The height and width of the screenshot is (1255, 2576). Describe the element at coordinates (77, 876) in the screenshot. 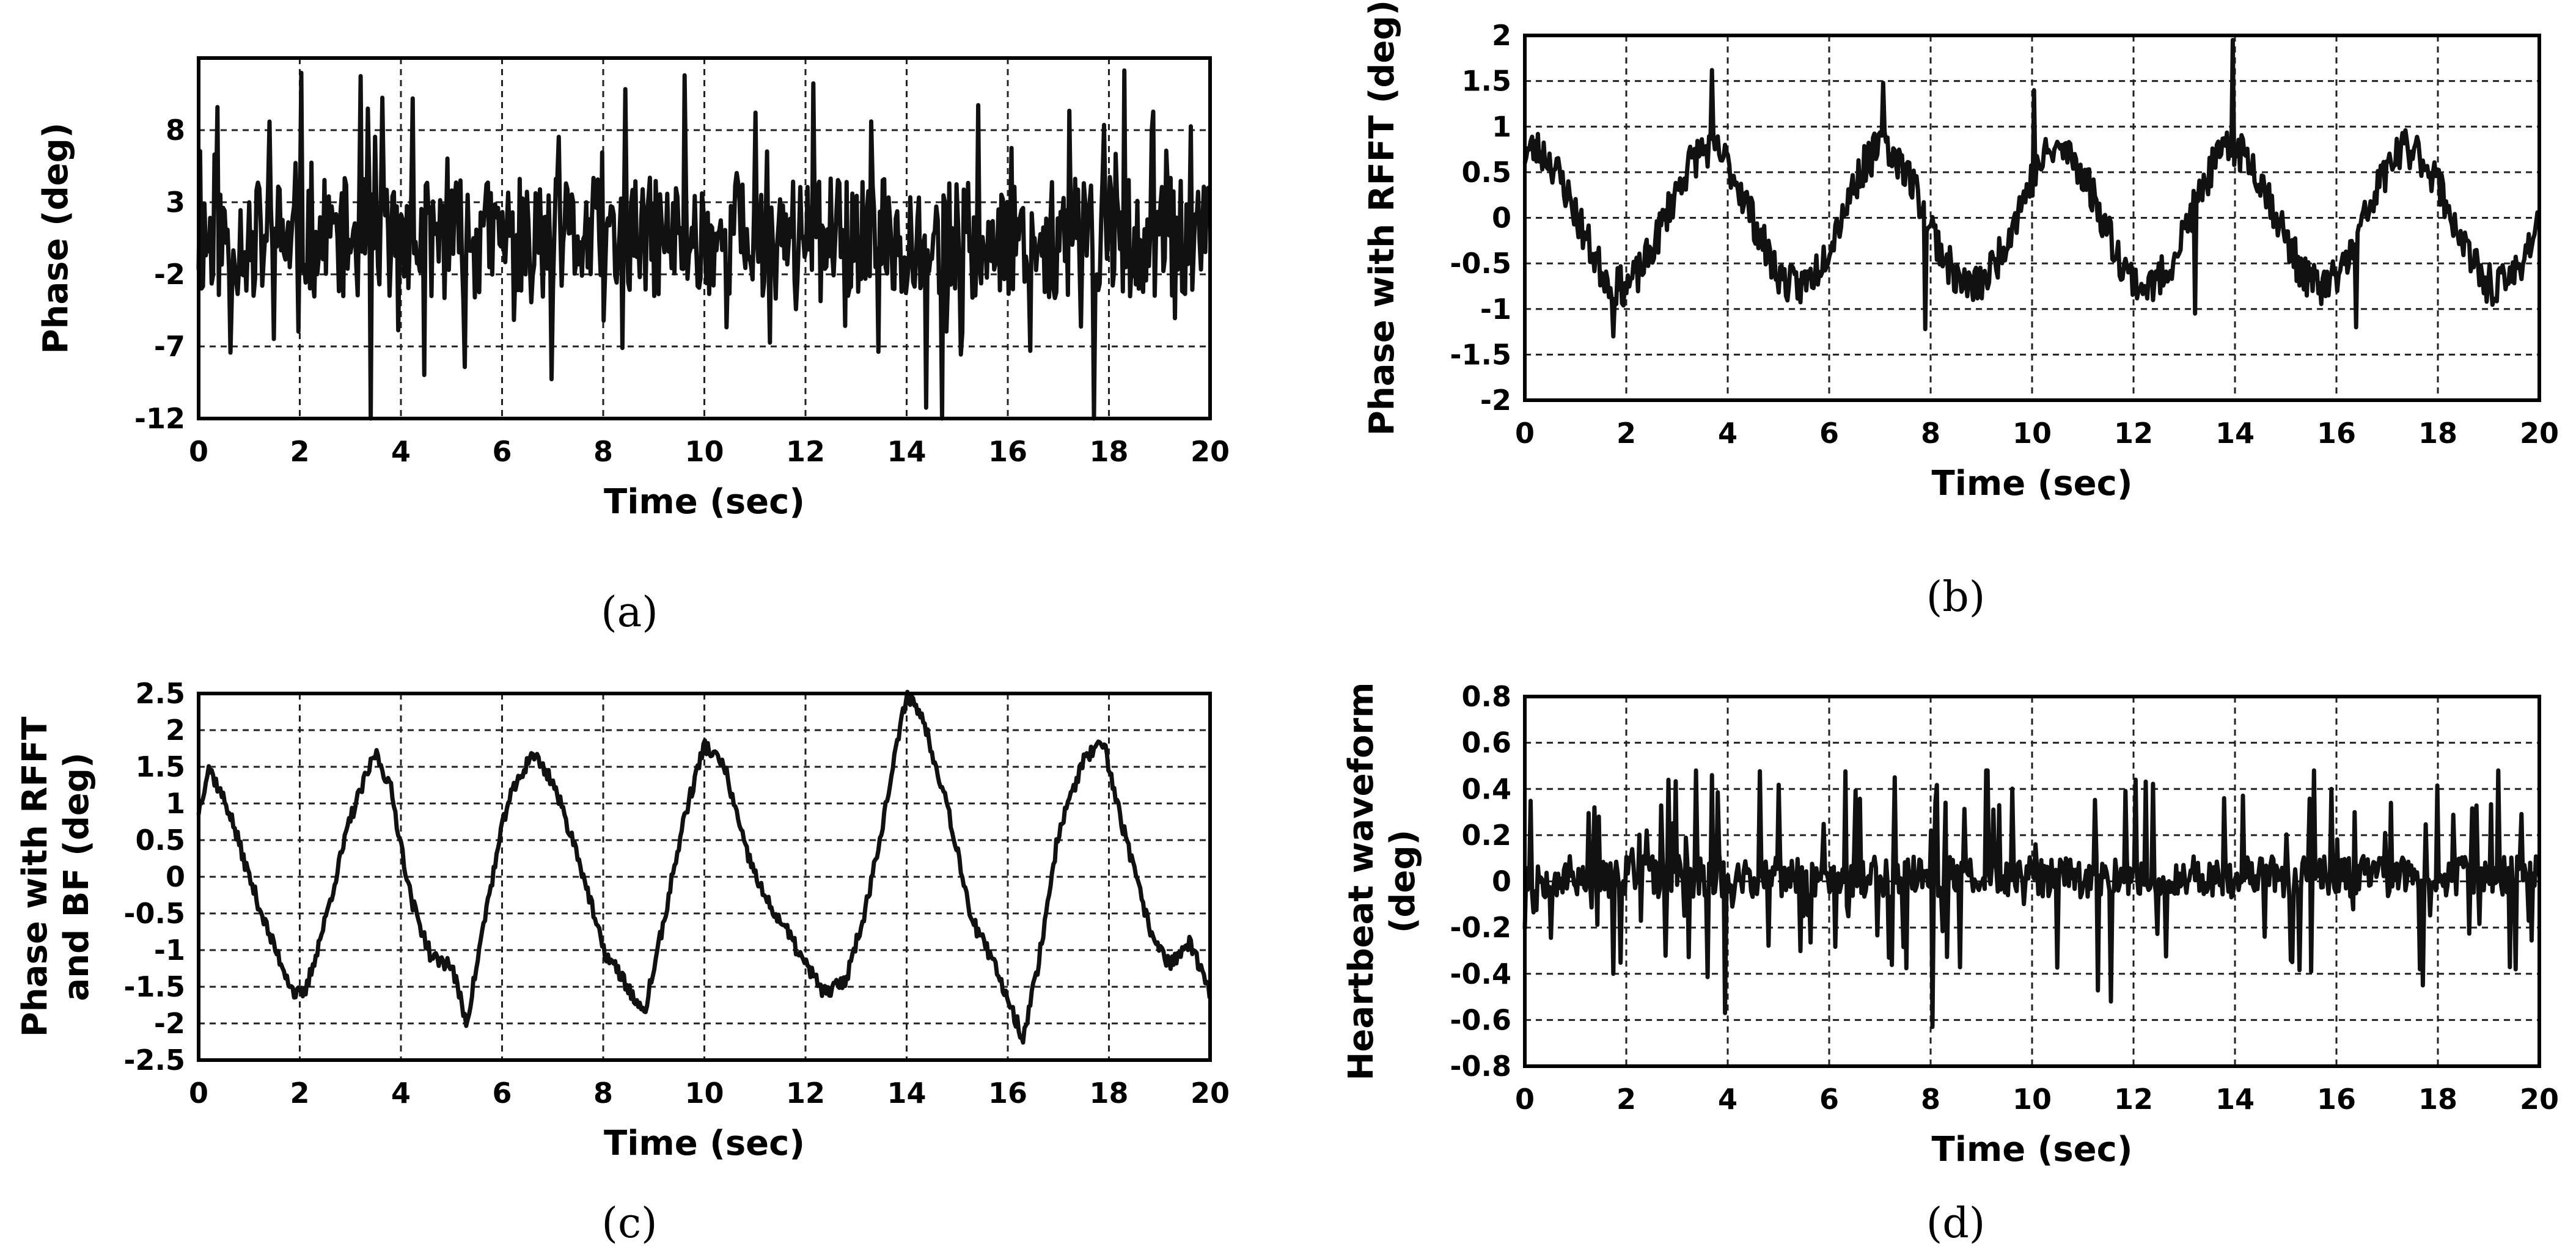

I see `y-axis-label: and BF (deg)` at that location.